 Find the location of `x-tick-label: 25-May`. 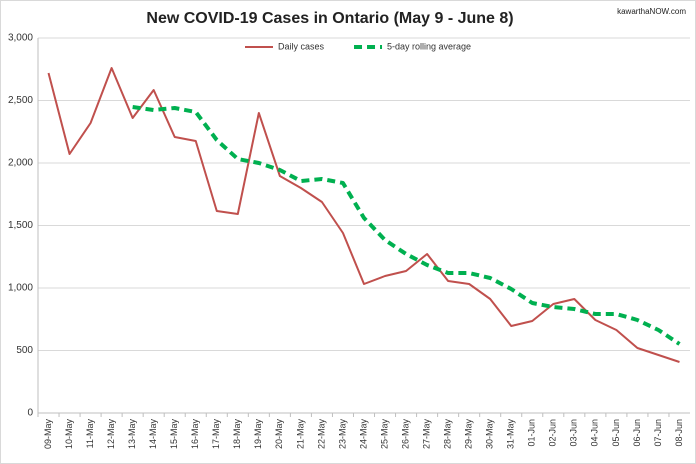

x-tick-label: 25-May is located at coordinates (384, 434).